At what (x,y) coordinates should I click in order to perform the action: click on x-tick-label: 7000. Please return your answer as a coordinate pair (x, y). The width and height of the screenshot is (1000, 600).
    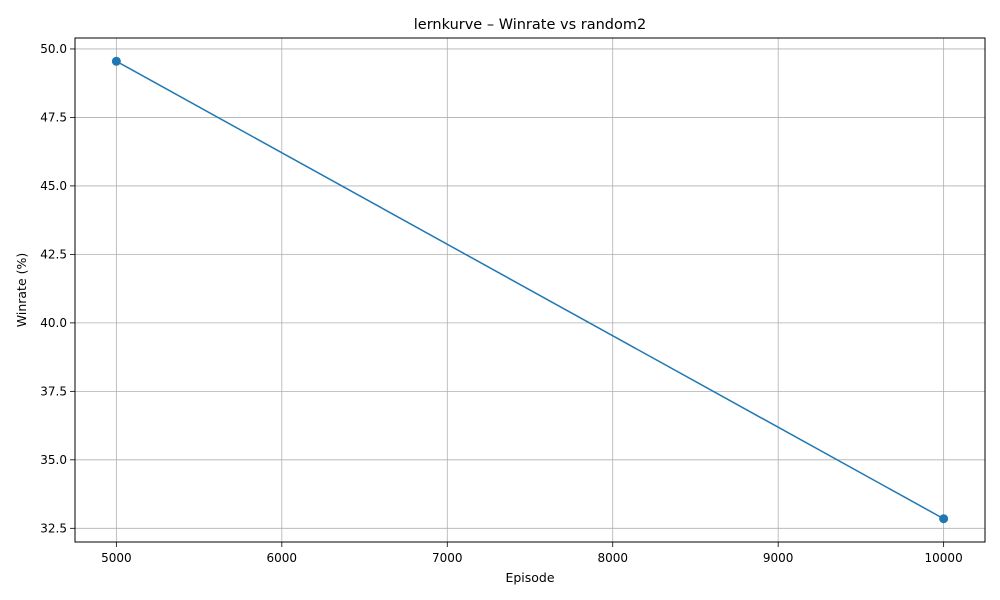
    Looking at the image, I should click on (447, 558).